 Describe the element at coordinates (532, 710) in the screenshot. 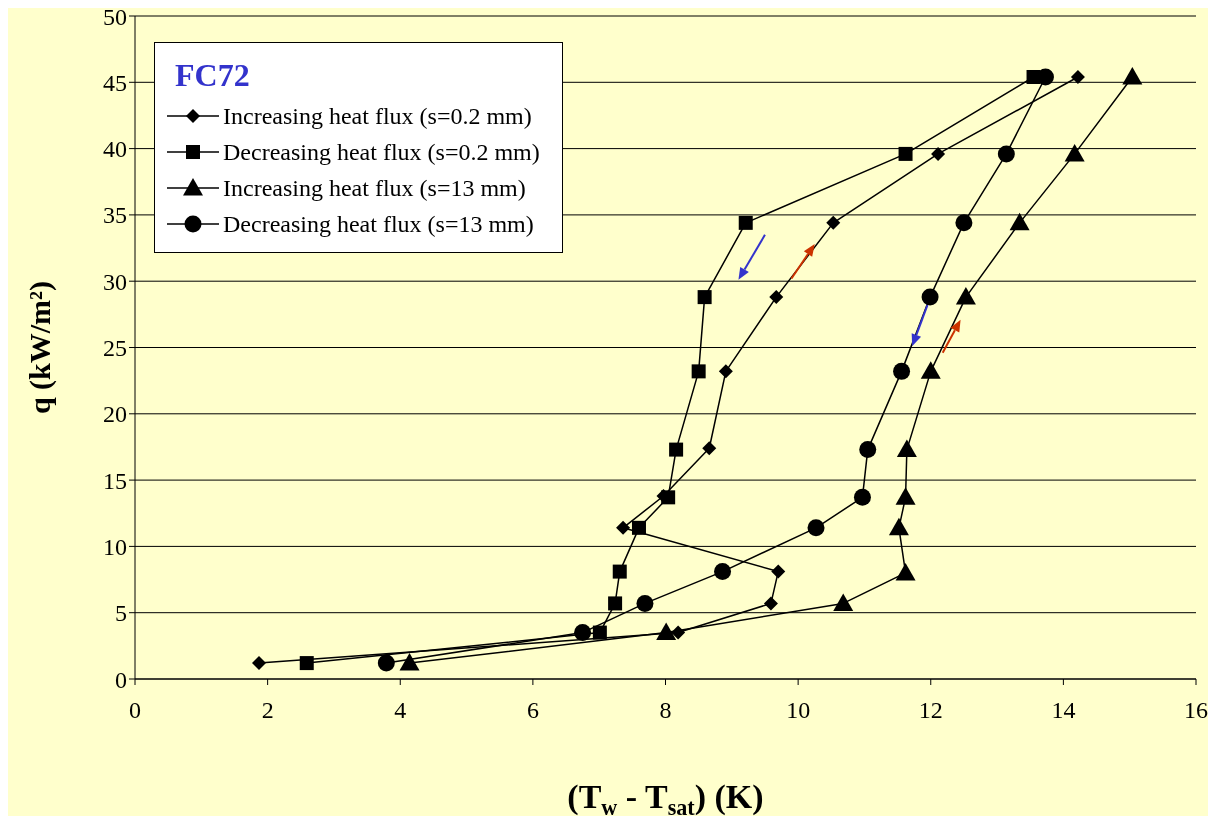

I see `x-tick-label: 6` at that location.